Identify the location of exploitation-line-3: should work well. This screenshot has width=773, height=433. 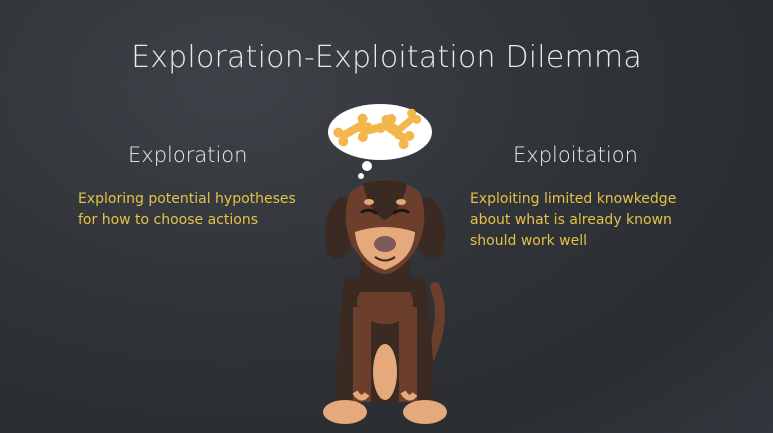
(529, 241).